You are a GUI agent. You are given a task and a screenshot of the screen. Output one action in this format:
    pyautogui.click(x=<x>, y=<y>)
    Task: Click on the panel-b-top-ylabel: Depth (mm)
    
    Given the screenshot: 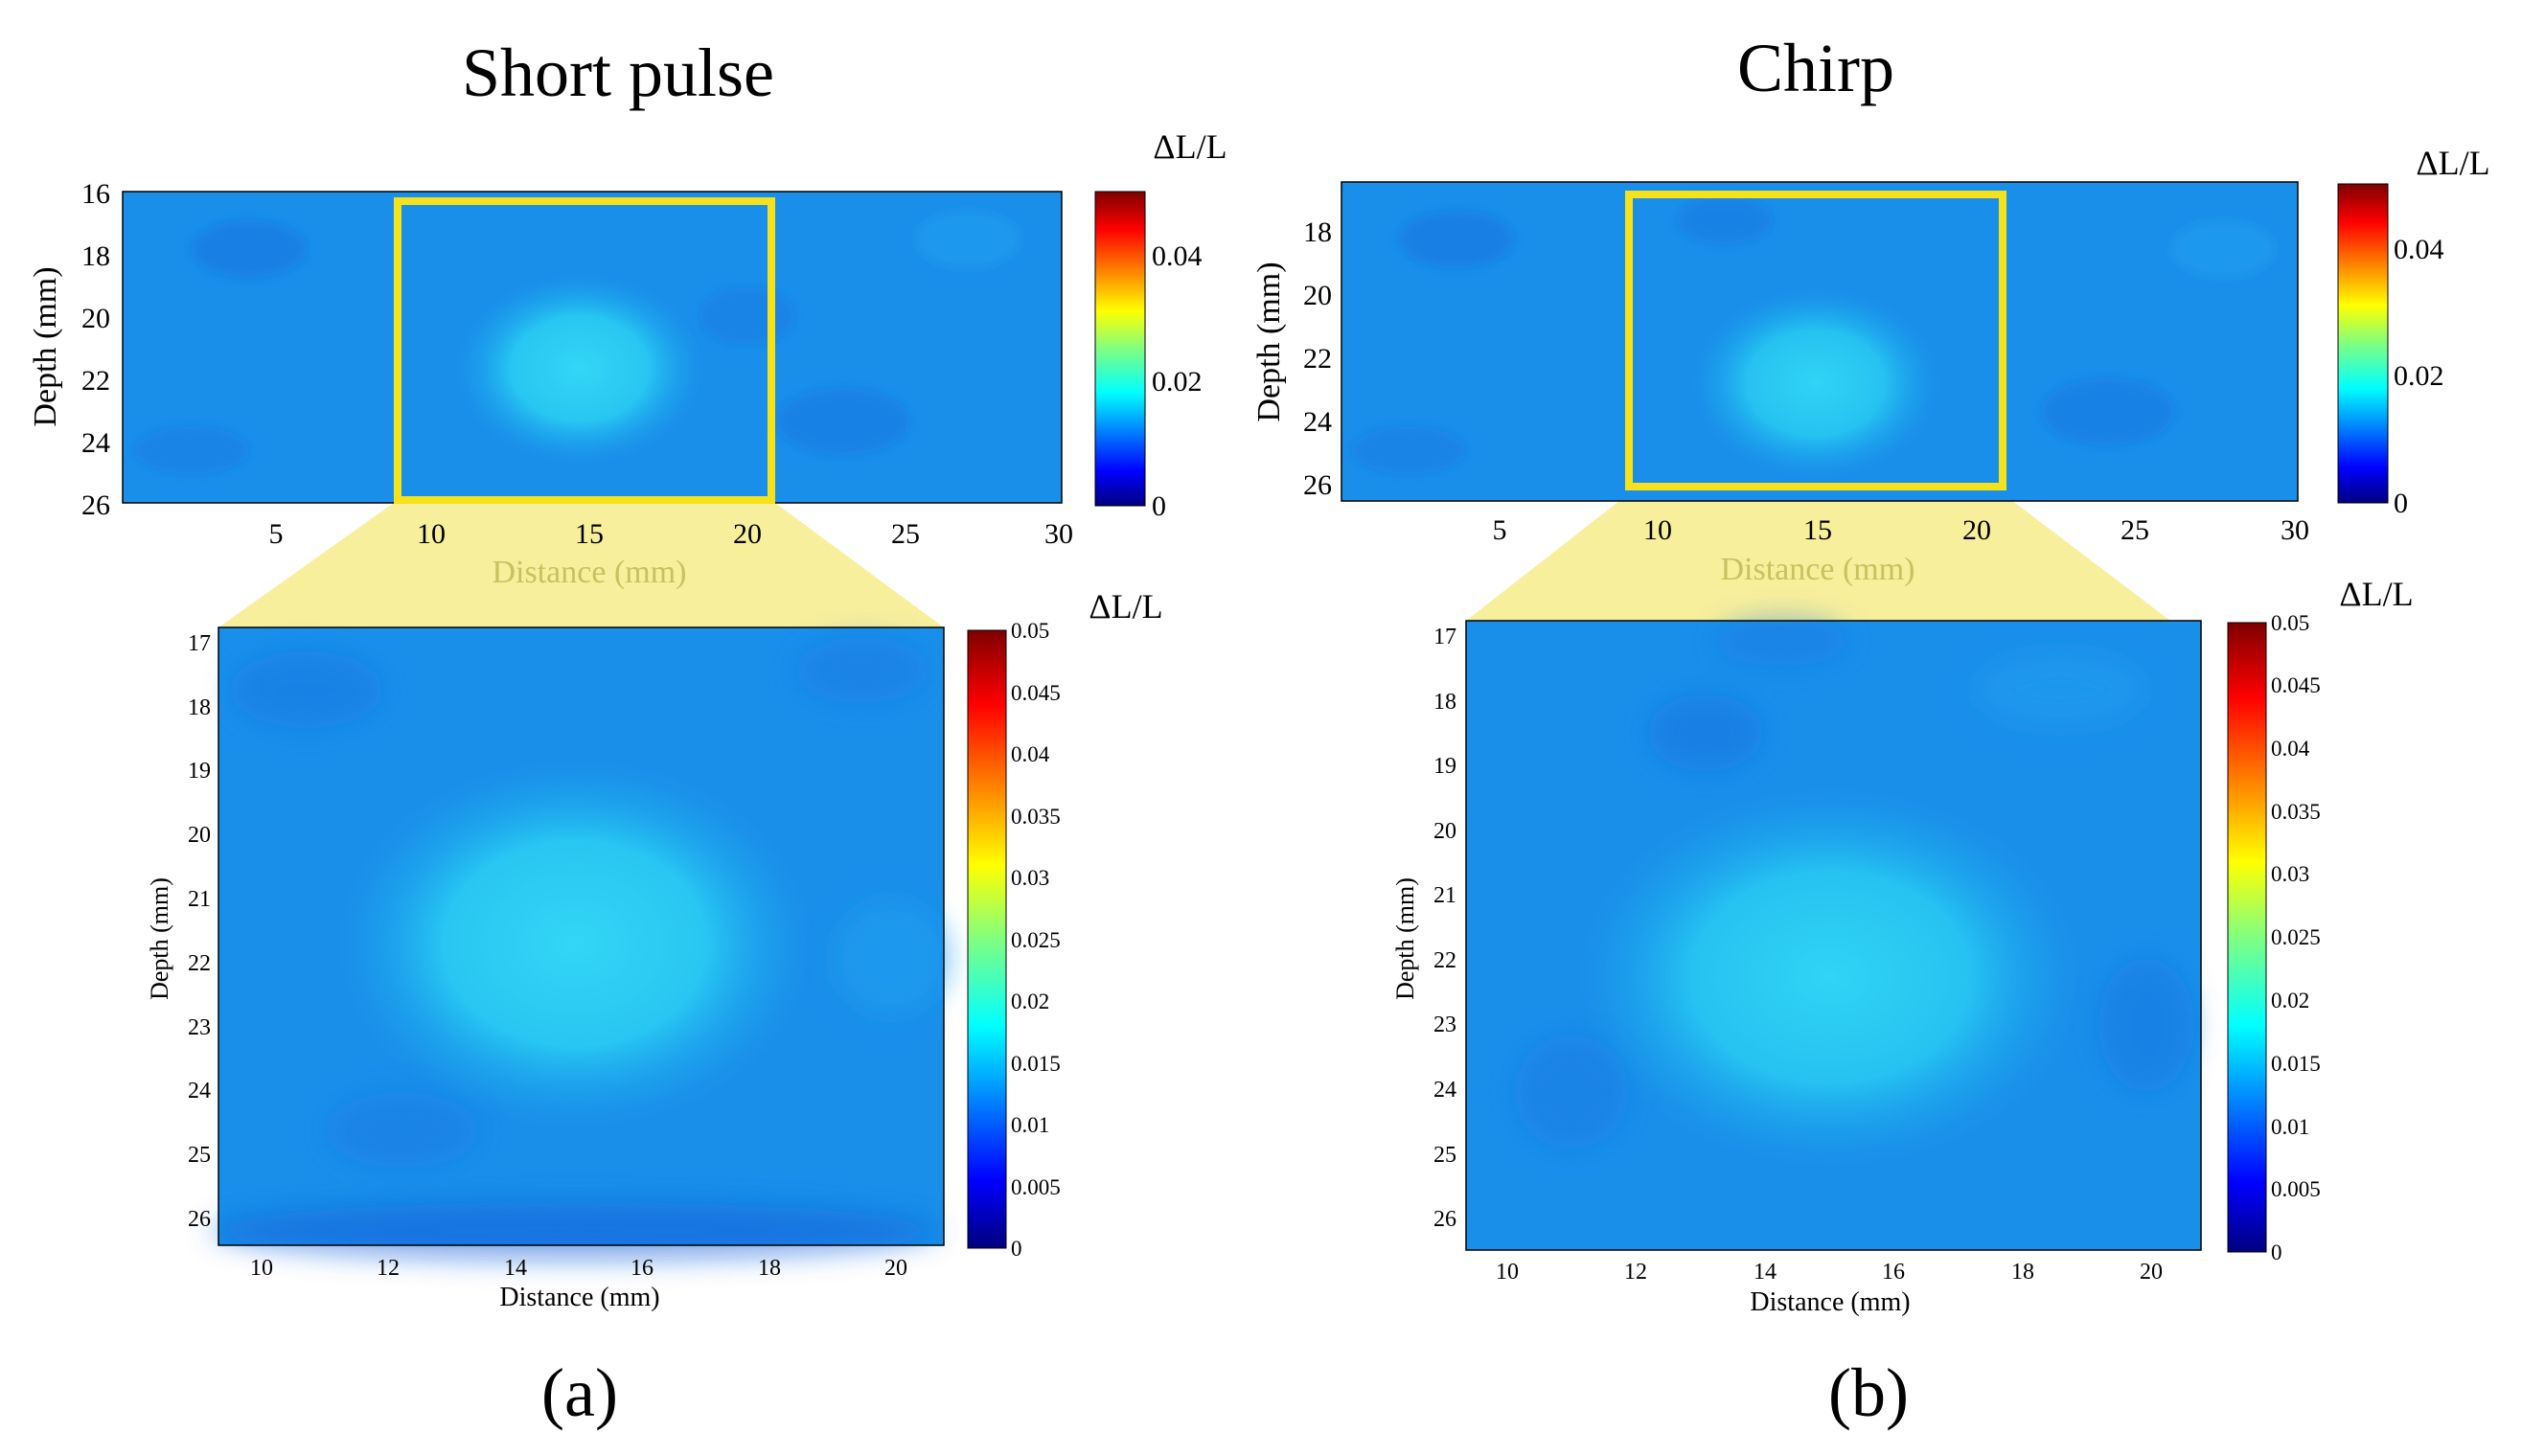 What is the action you would take?
    pyautogui.click(x=1269, y=341)
    